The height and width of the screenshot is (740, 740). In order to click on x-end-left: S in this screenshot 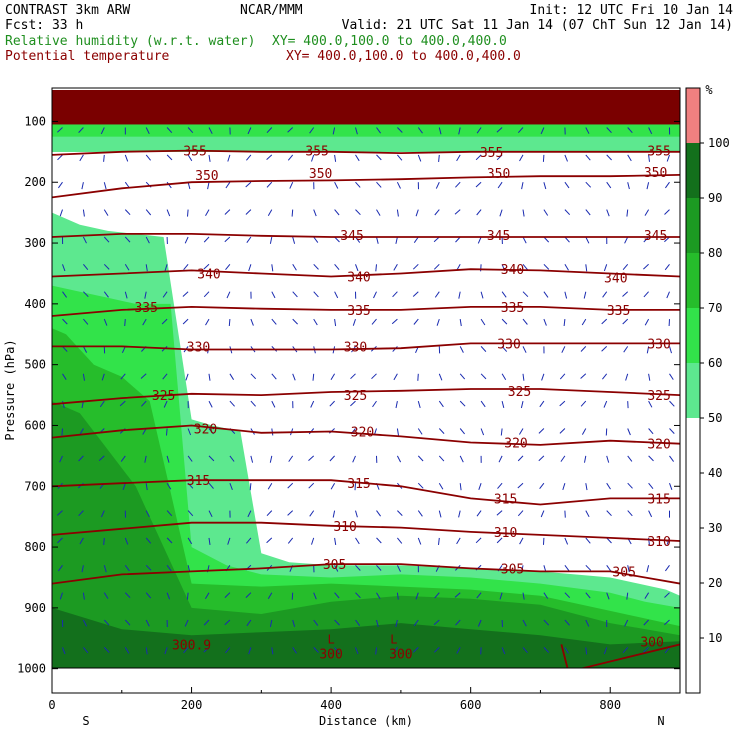, I will do `click(85, 721)`.